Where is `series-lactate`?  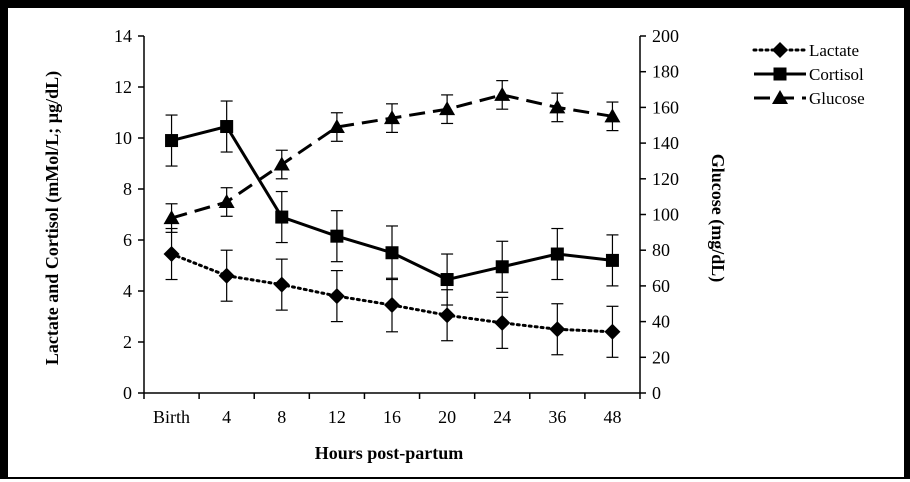 series-lactate is located at coordinates (392, 292).